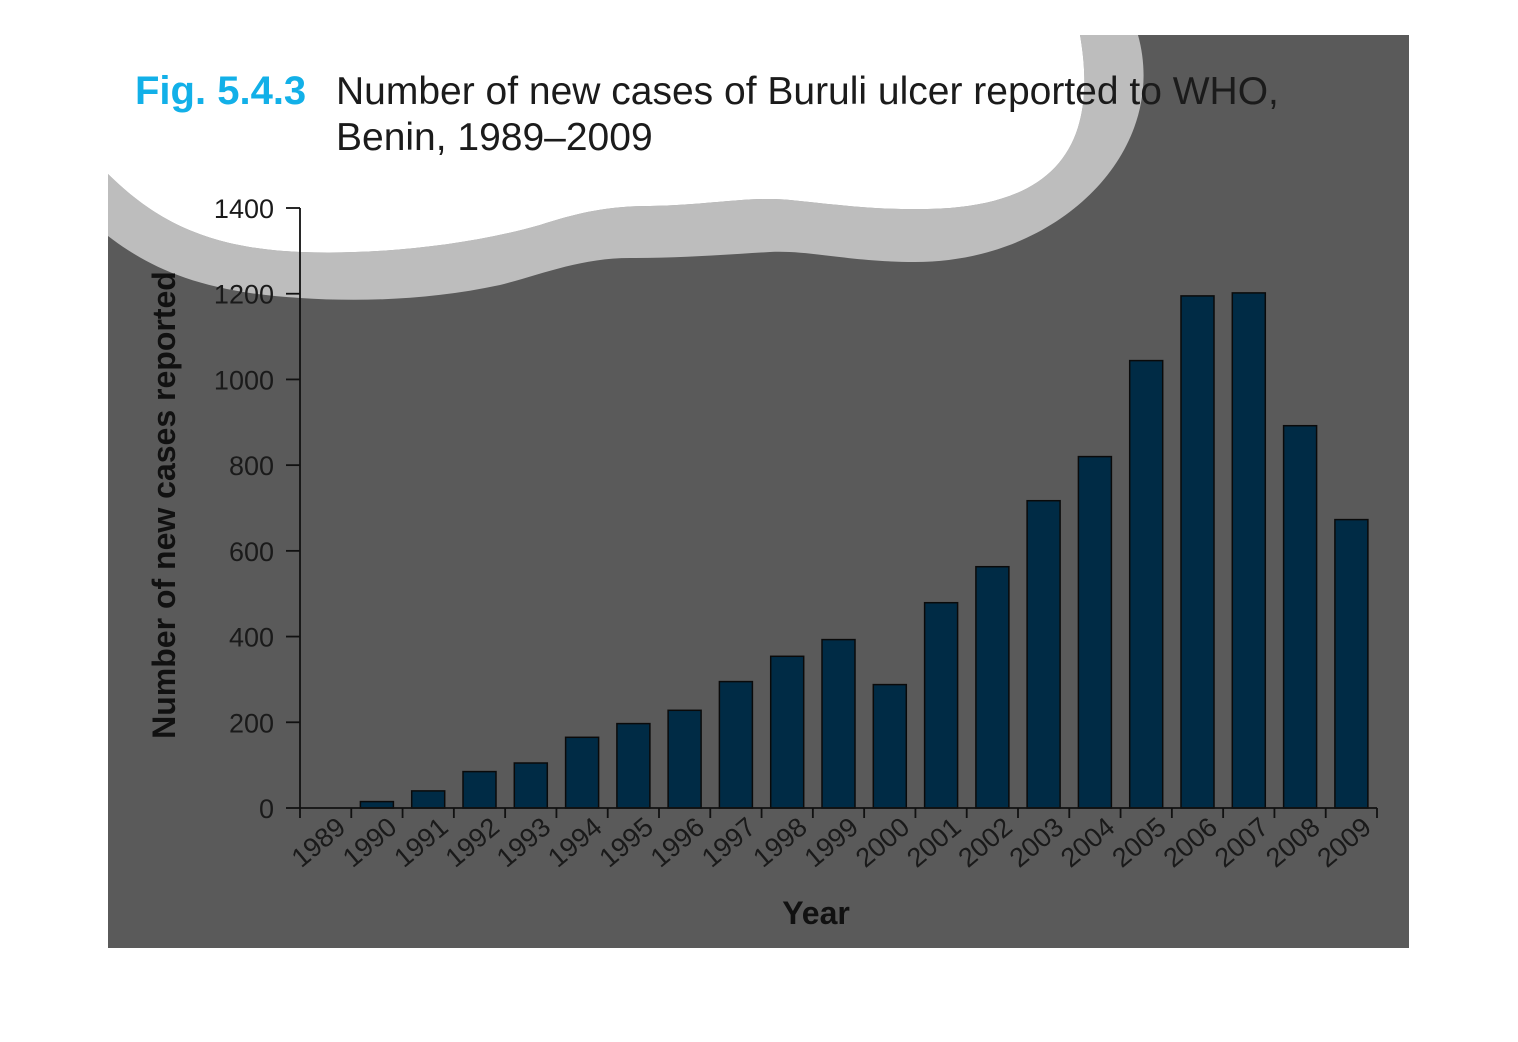 The image size is (1518, 1042). Describe the element at coordinates (377, 804) in the screenshot. I see `bar-1990` at that location.